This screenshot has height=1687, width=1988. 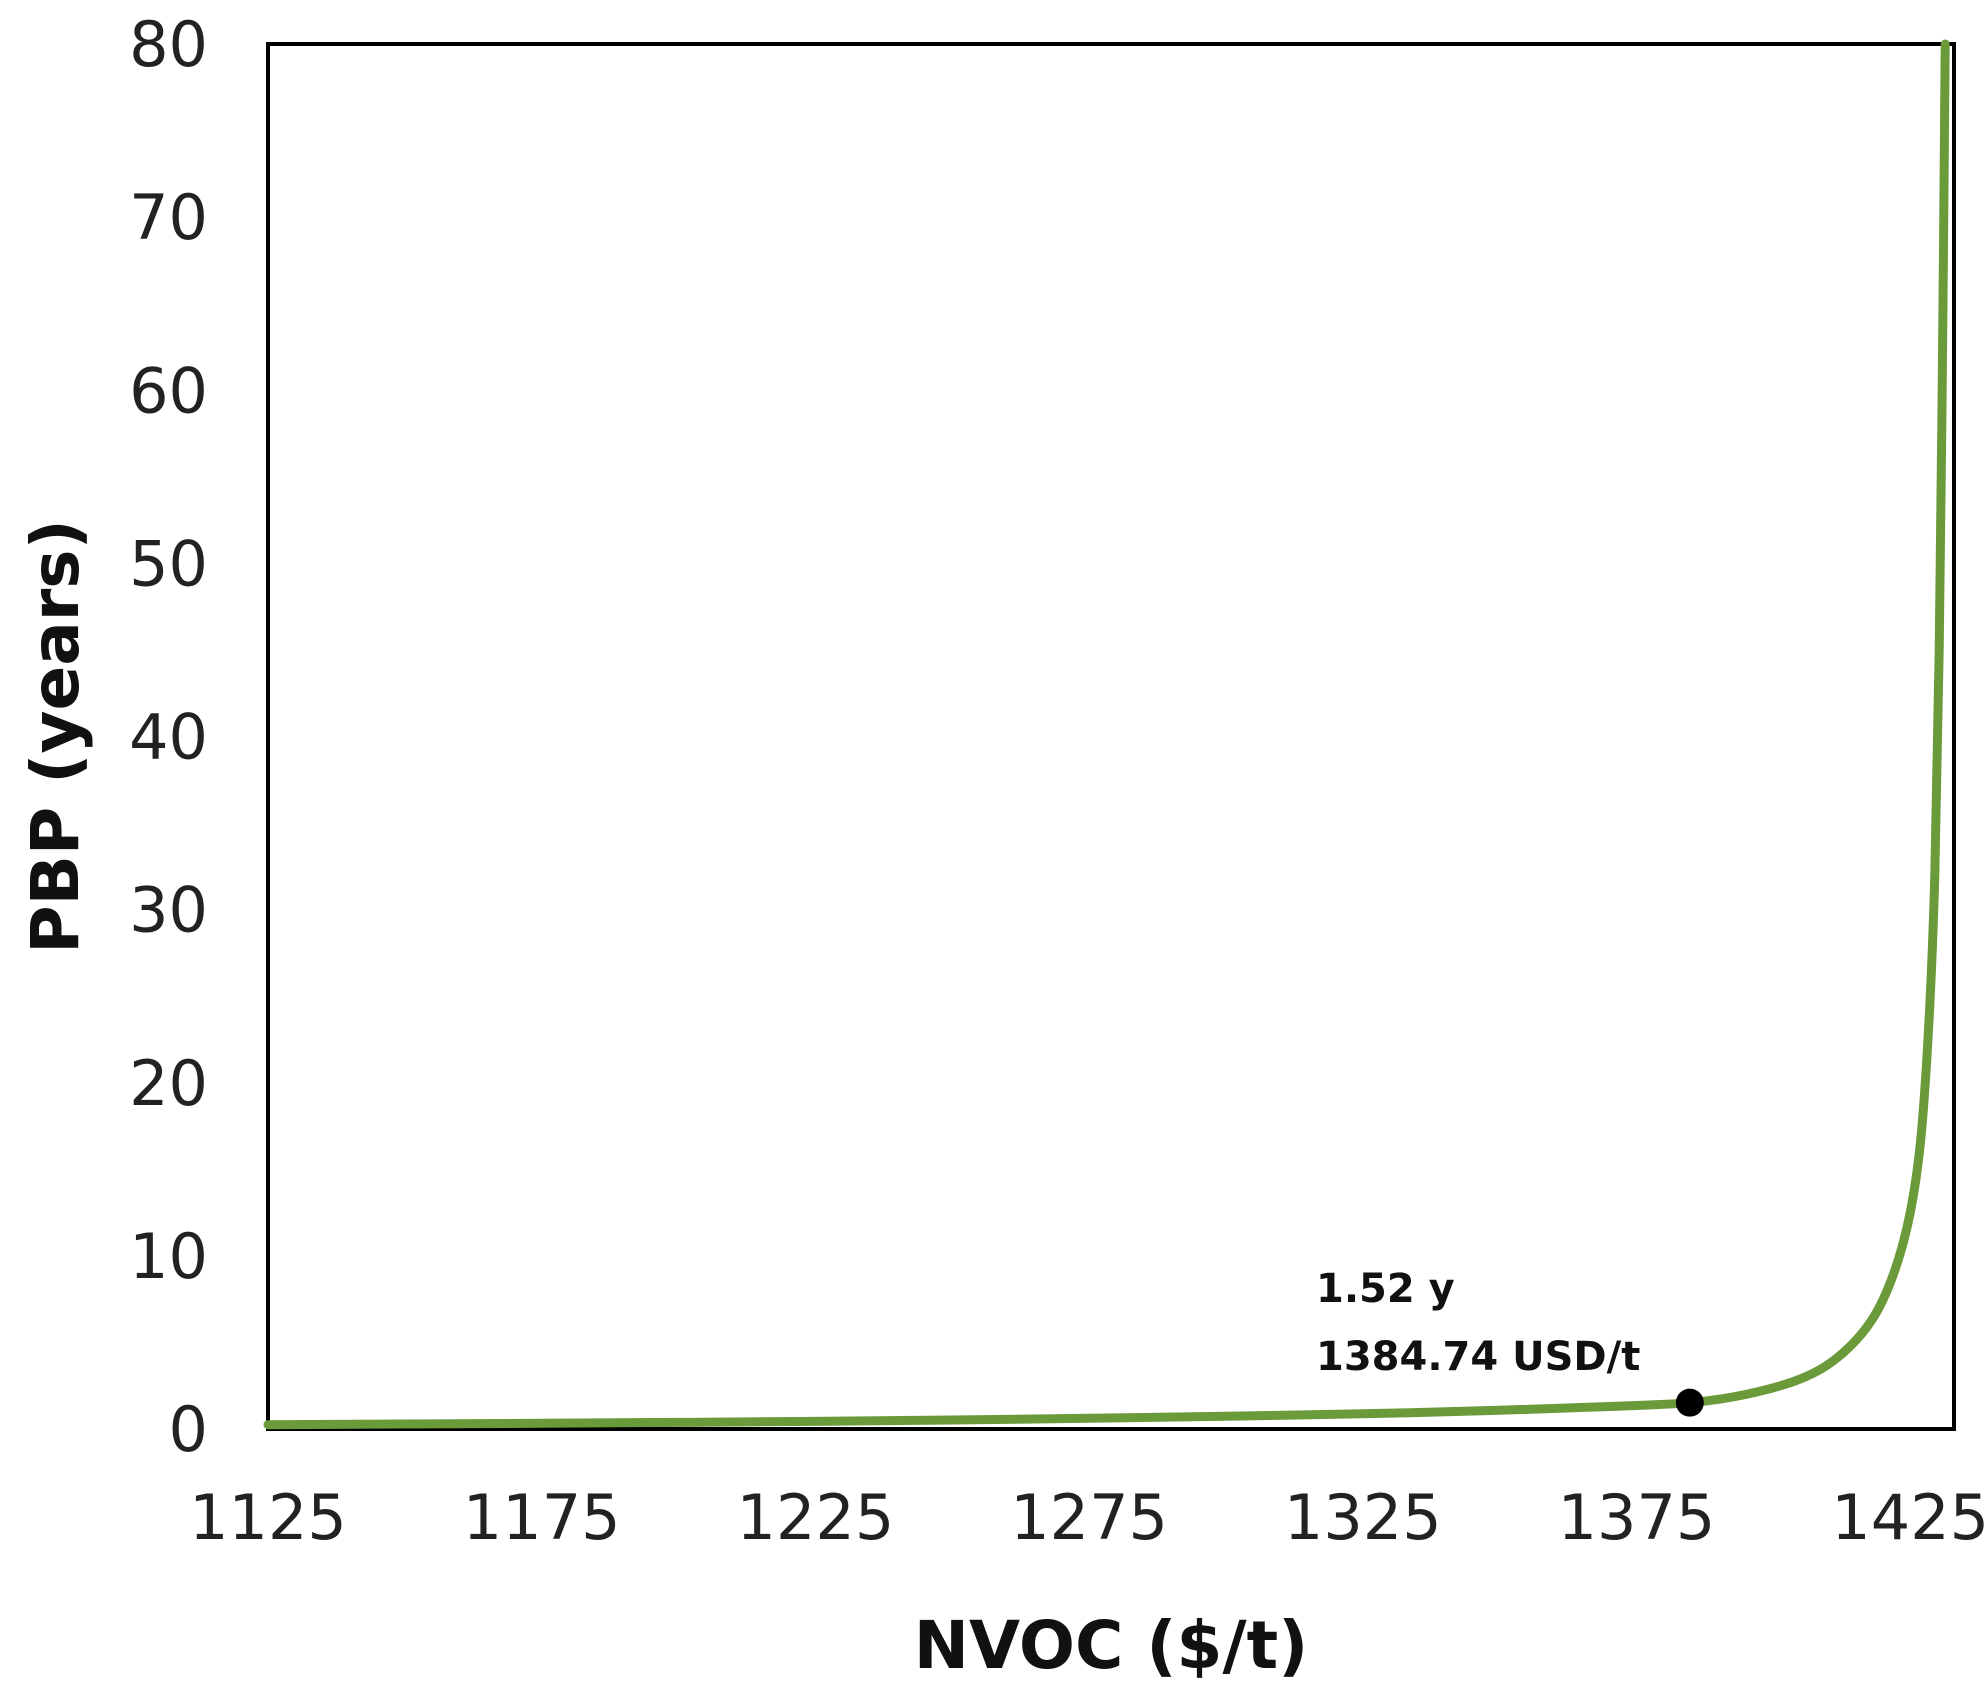 I want to click on y-tick-label: 10, so click(x=168, y=1256).